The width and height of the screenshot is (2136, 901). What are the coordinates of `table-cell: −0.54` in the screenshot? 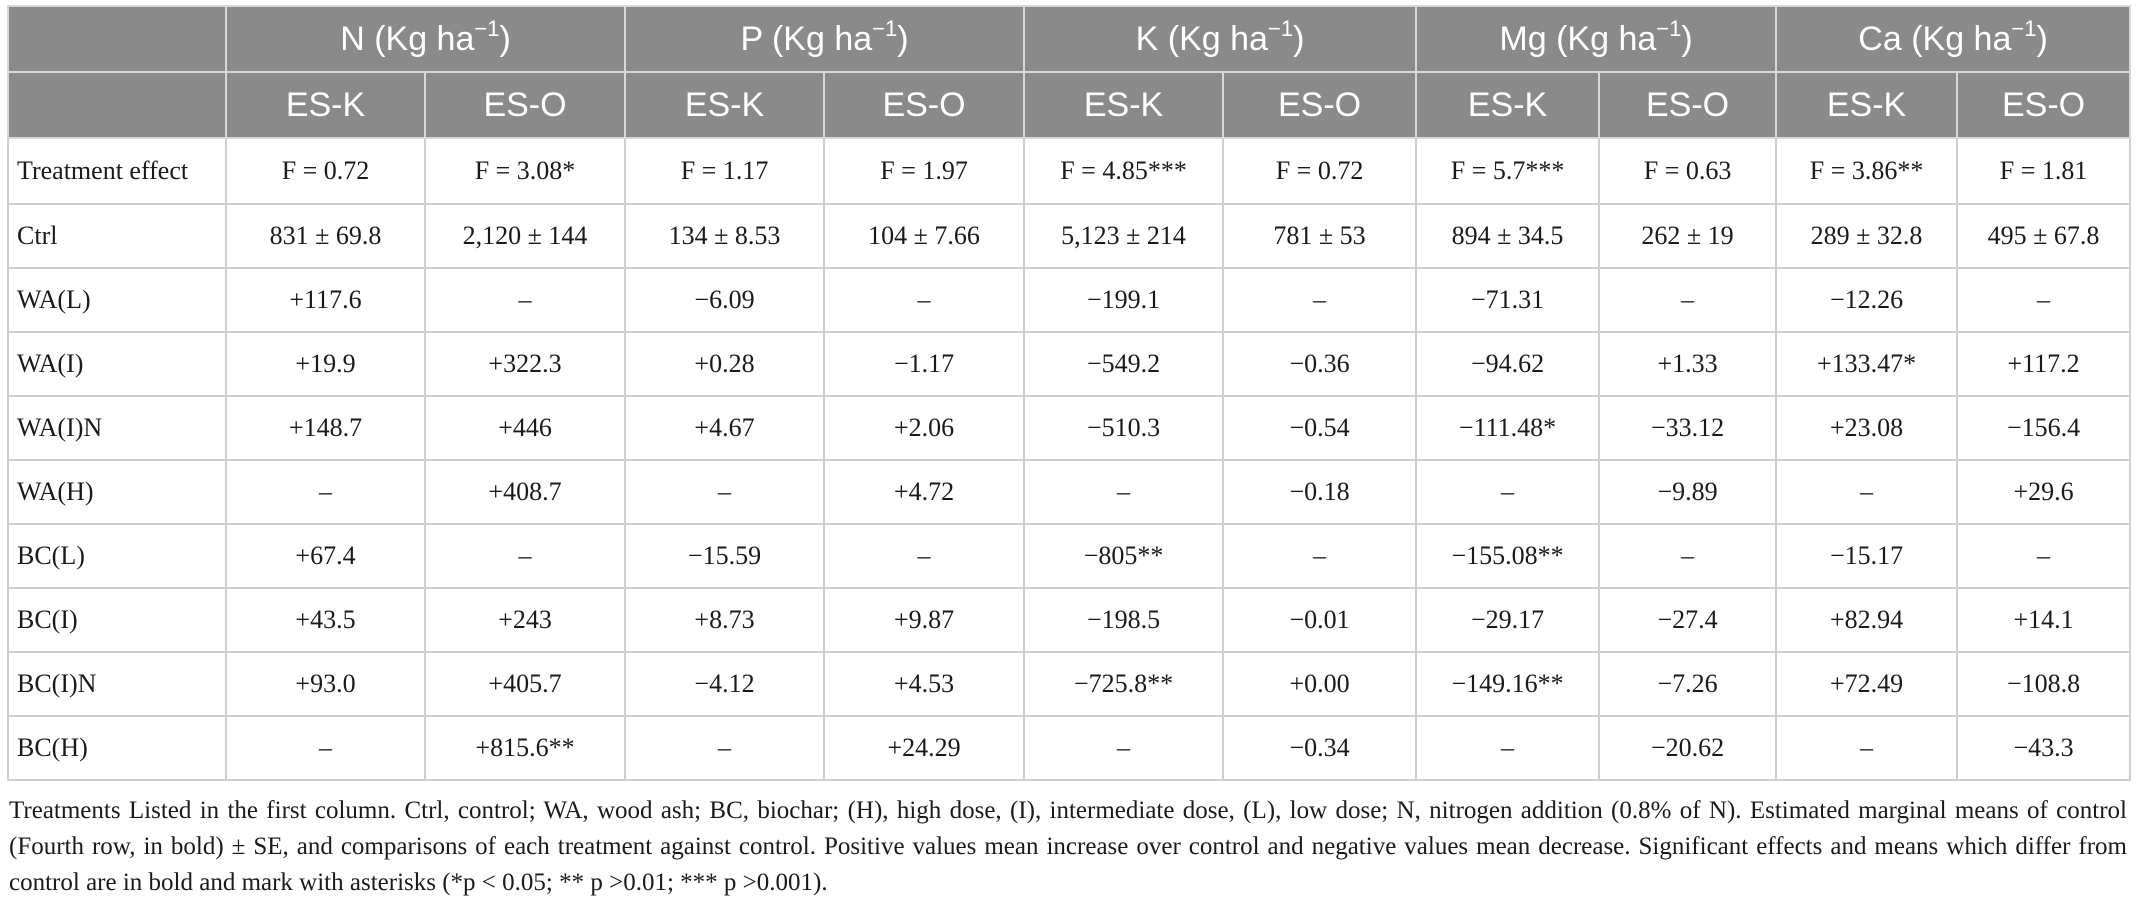 It's located at (1320, 428).